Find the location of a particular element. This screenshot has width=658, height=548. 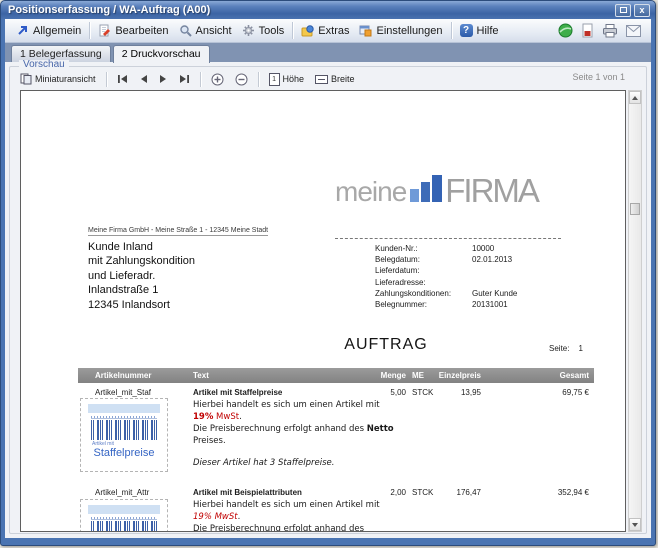

preview-toolbar: Miniaturansicht is located at coordinates (187, 79).